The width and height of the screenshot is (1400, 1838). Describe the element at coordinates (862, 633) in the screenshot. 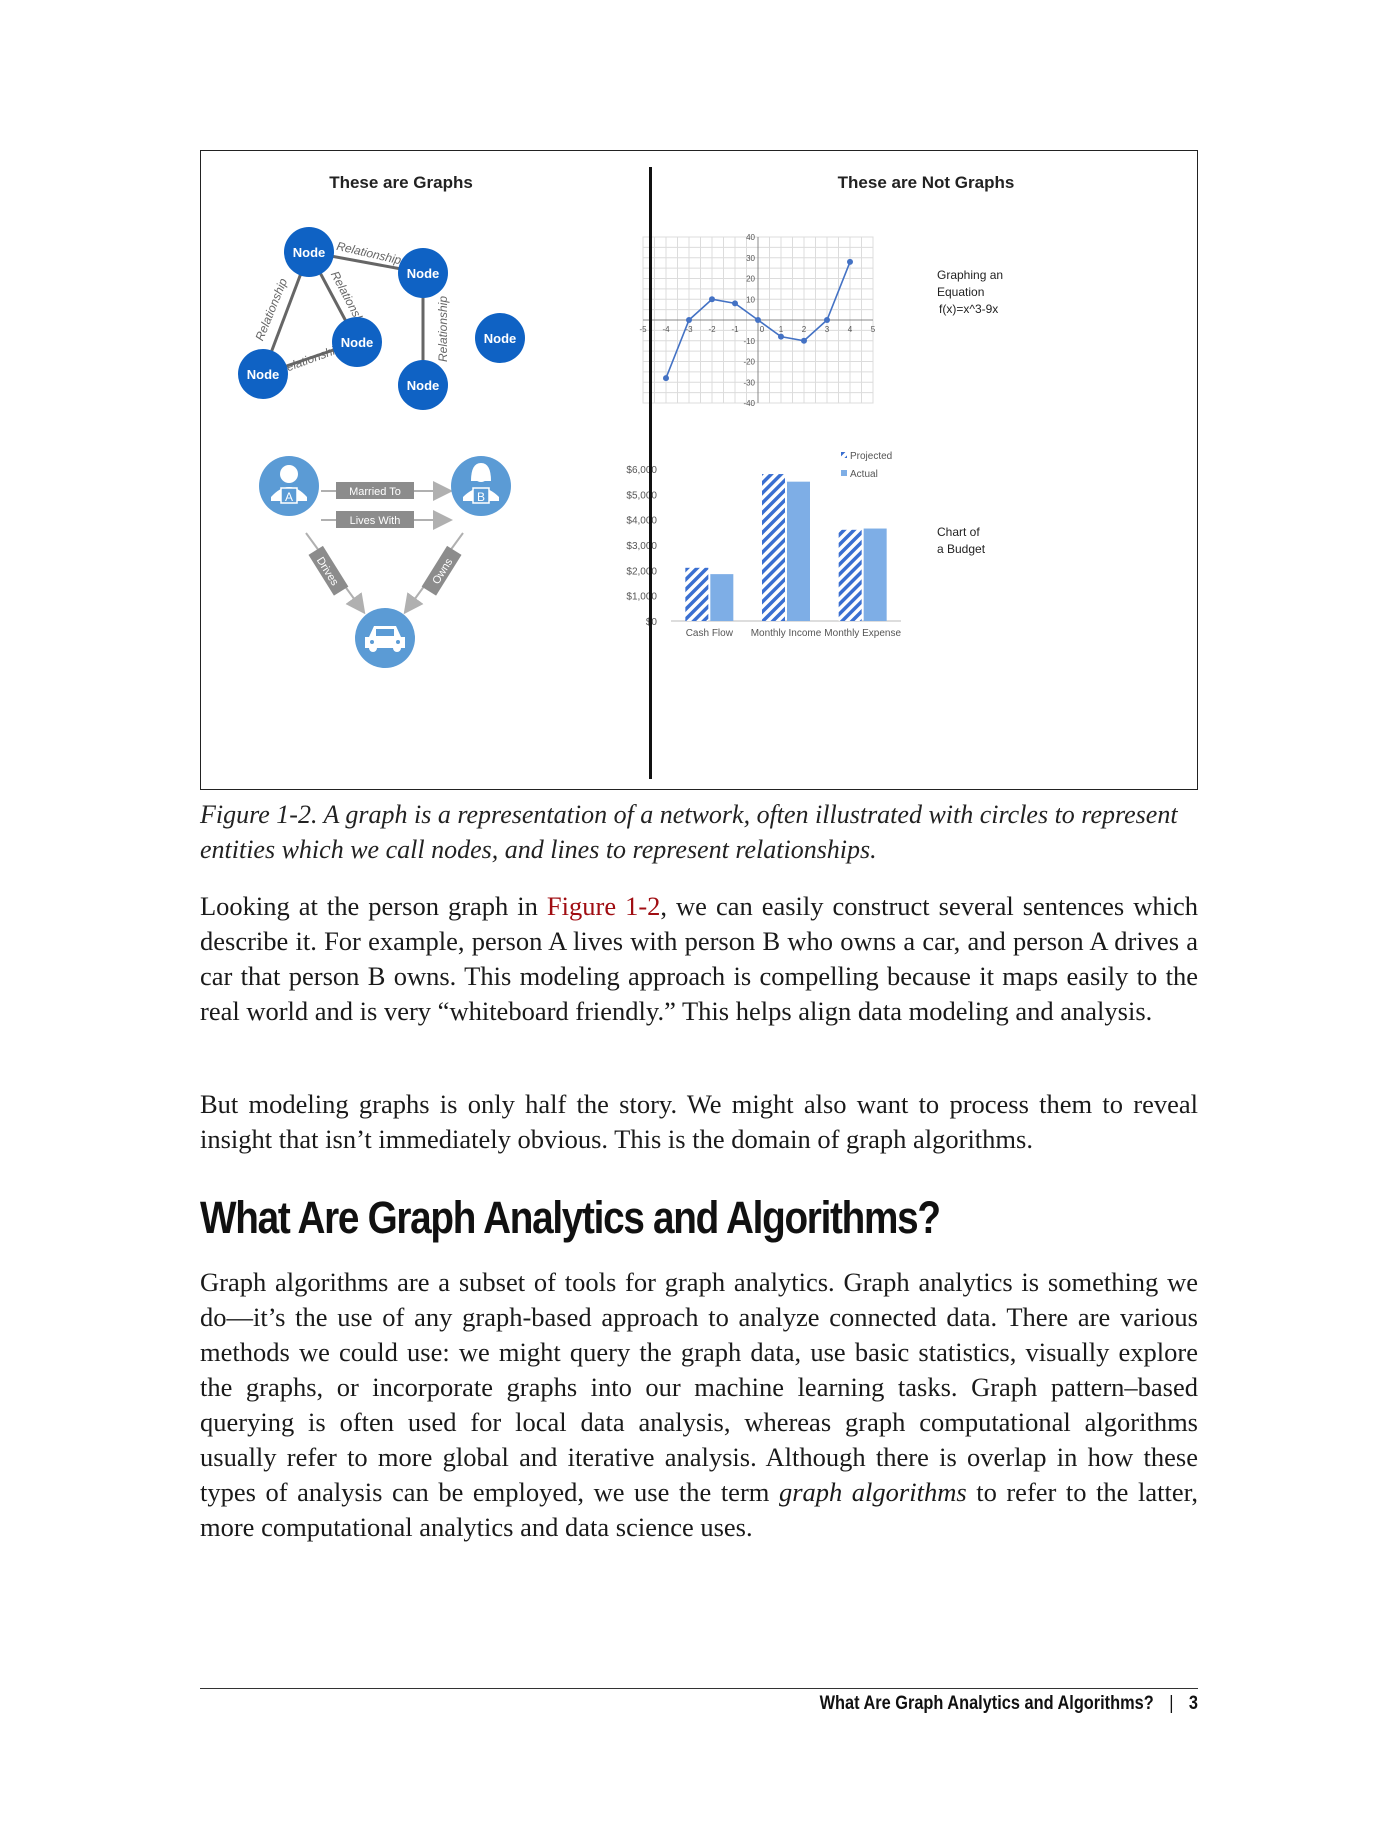

I see `category-label: Monthly Expense` at that location.